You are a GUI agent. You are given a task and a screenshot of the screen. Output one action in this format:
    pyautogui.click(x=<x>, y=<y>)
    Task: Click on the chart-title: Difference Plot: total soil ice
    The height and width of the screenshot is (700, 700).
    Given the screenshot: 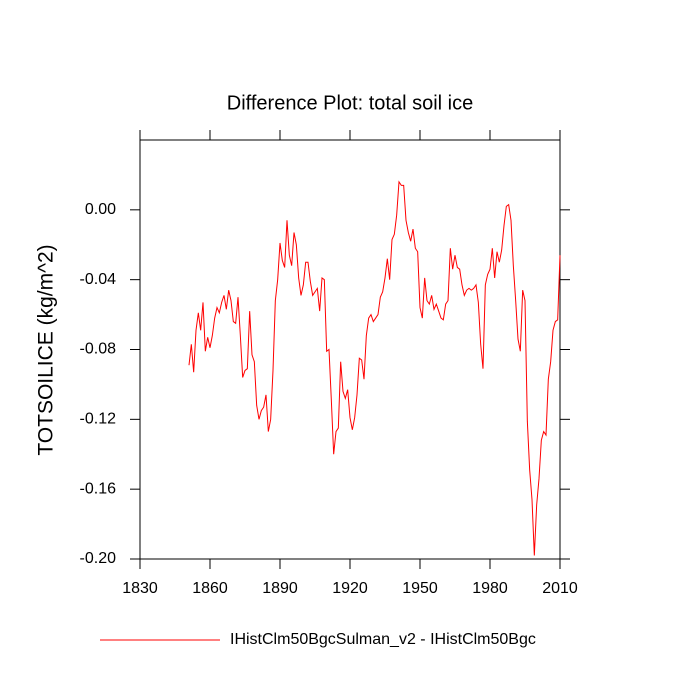 What is the action you would take?
    pyautogui.click(x=350, y=103)
    